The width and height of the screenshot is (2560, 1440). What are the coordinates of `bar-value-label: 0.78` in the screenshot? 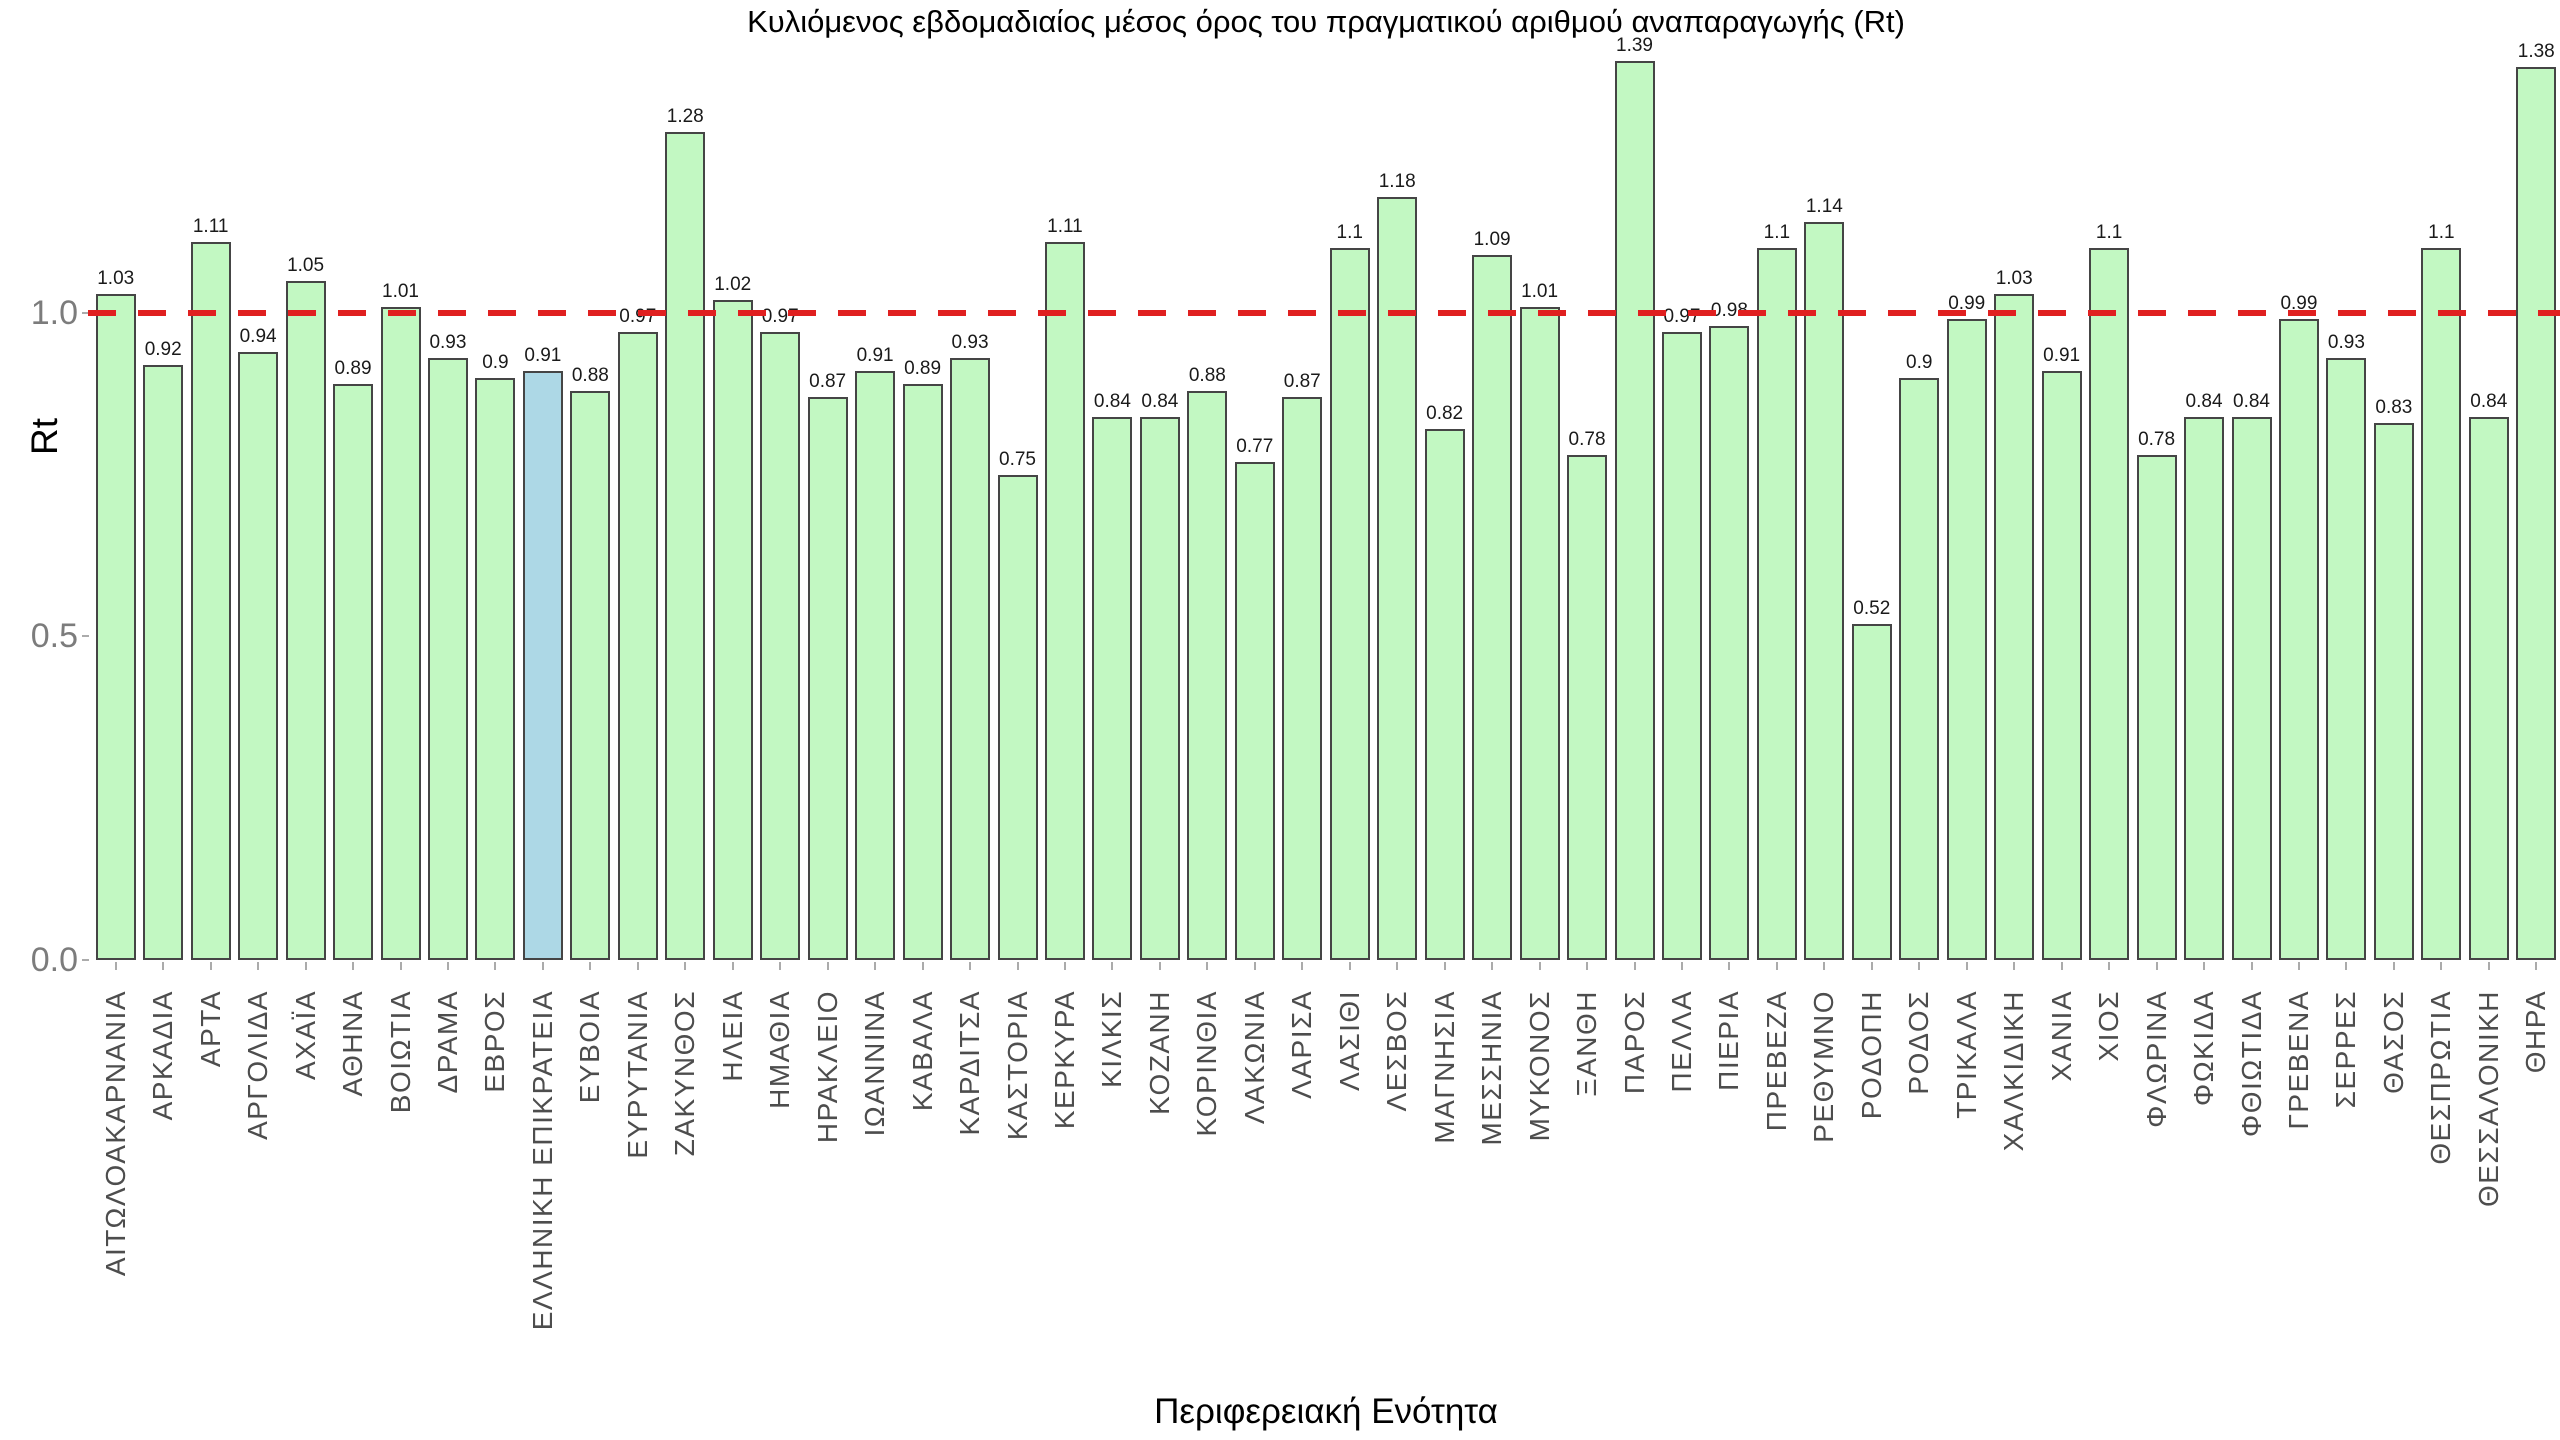 It's located at (2157, 439).